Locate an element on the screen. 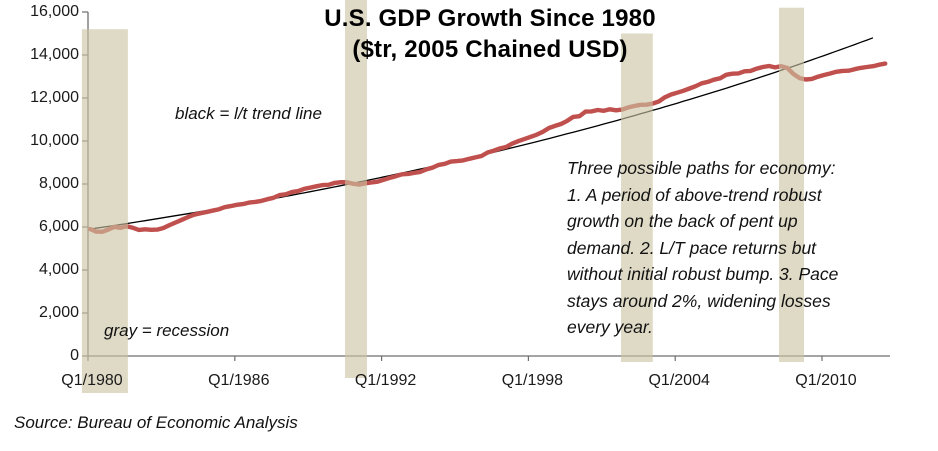  trend-line-note: black = l/t trend line is located at coordinates (248, 113).